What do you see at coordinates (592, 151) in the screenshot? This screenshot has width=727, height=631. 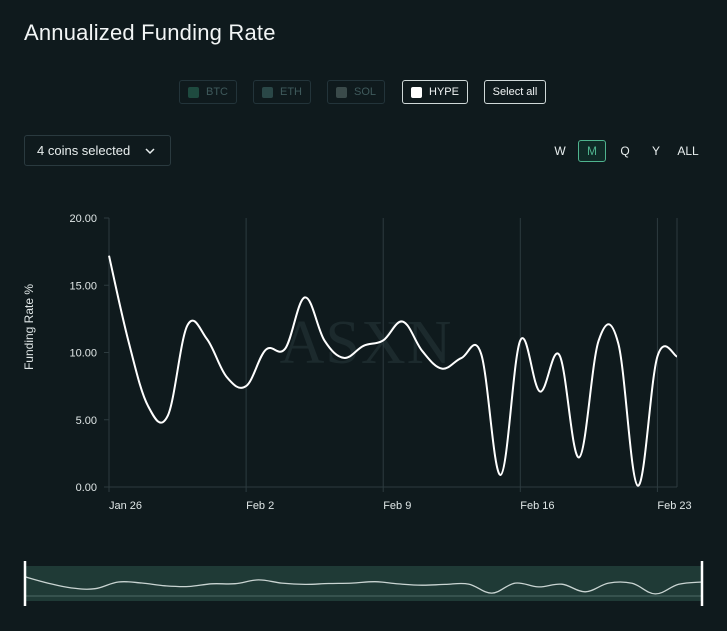 I see `range-month-button: M` at bounding box center [592, 151].